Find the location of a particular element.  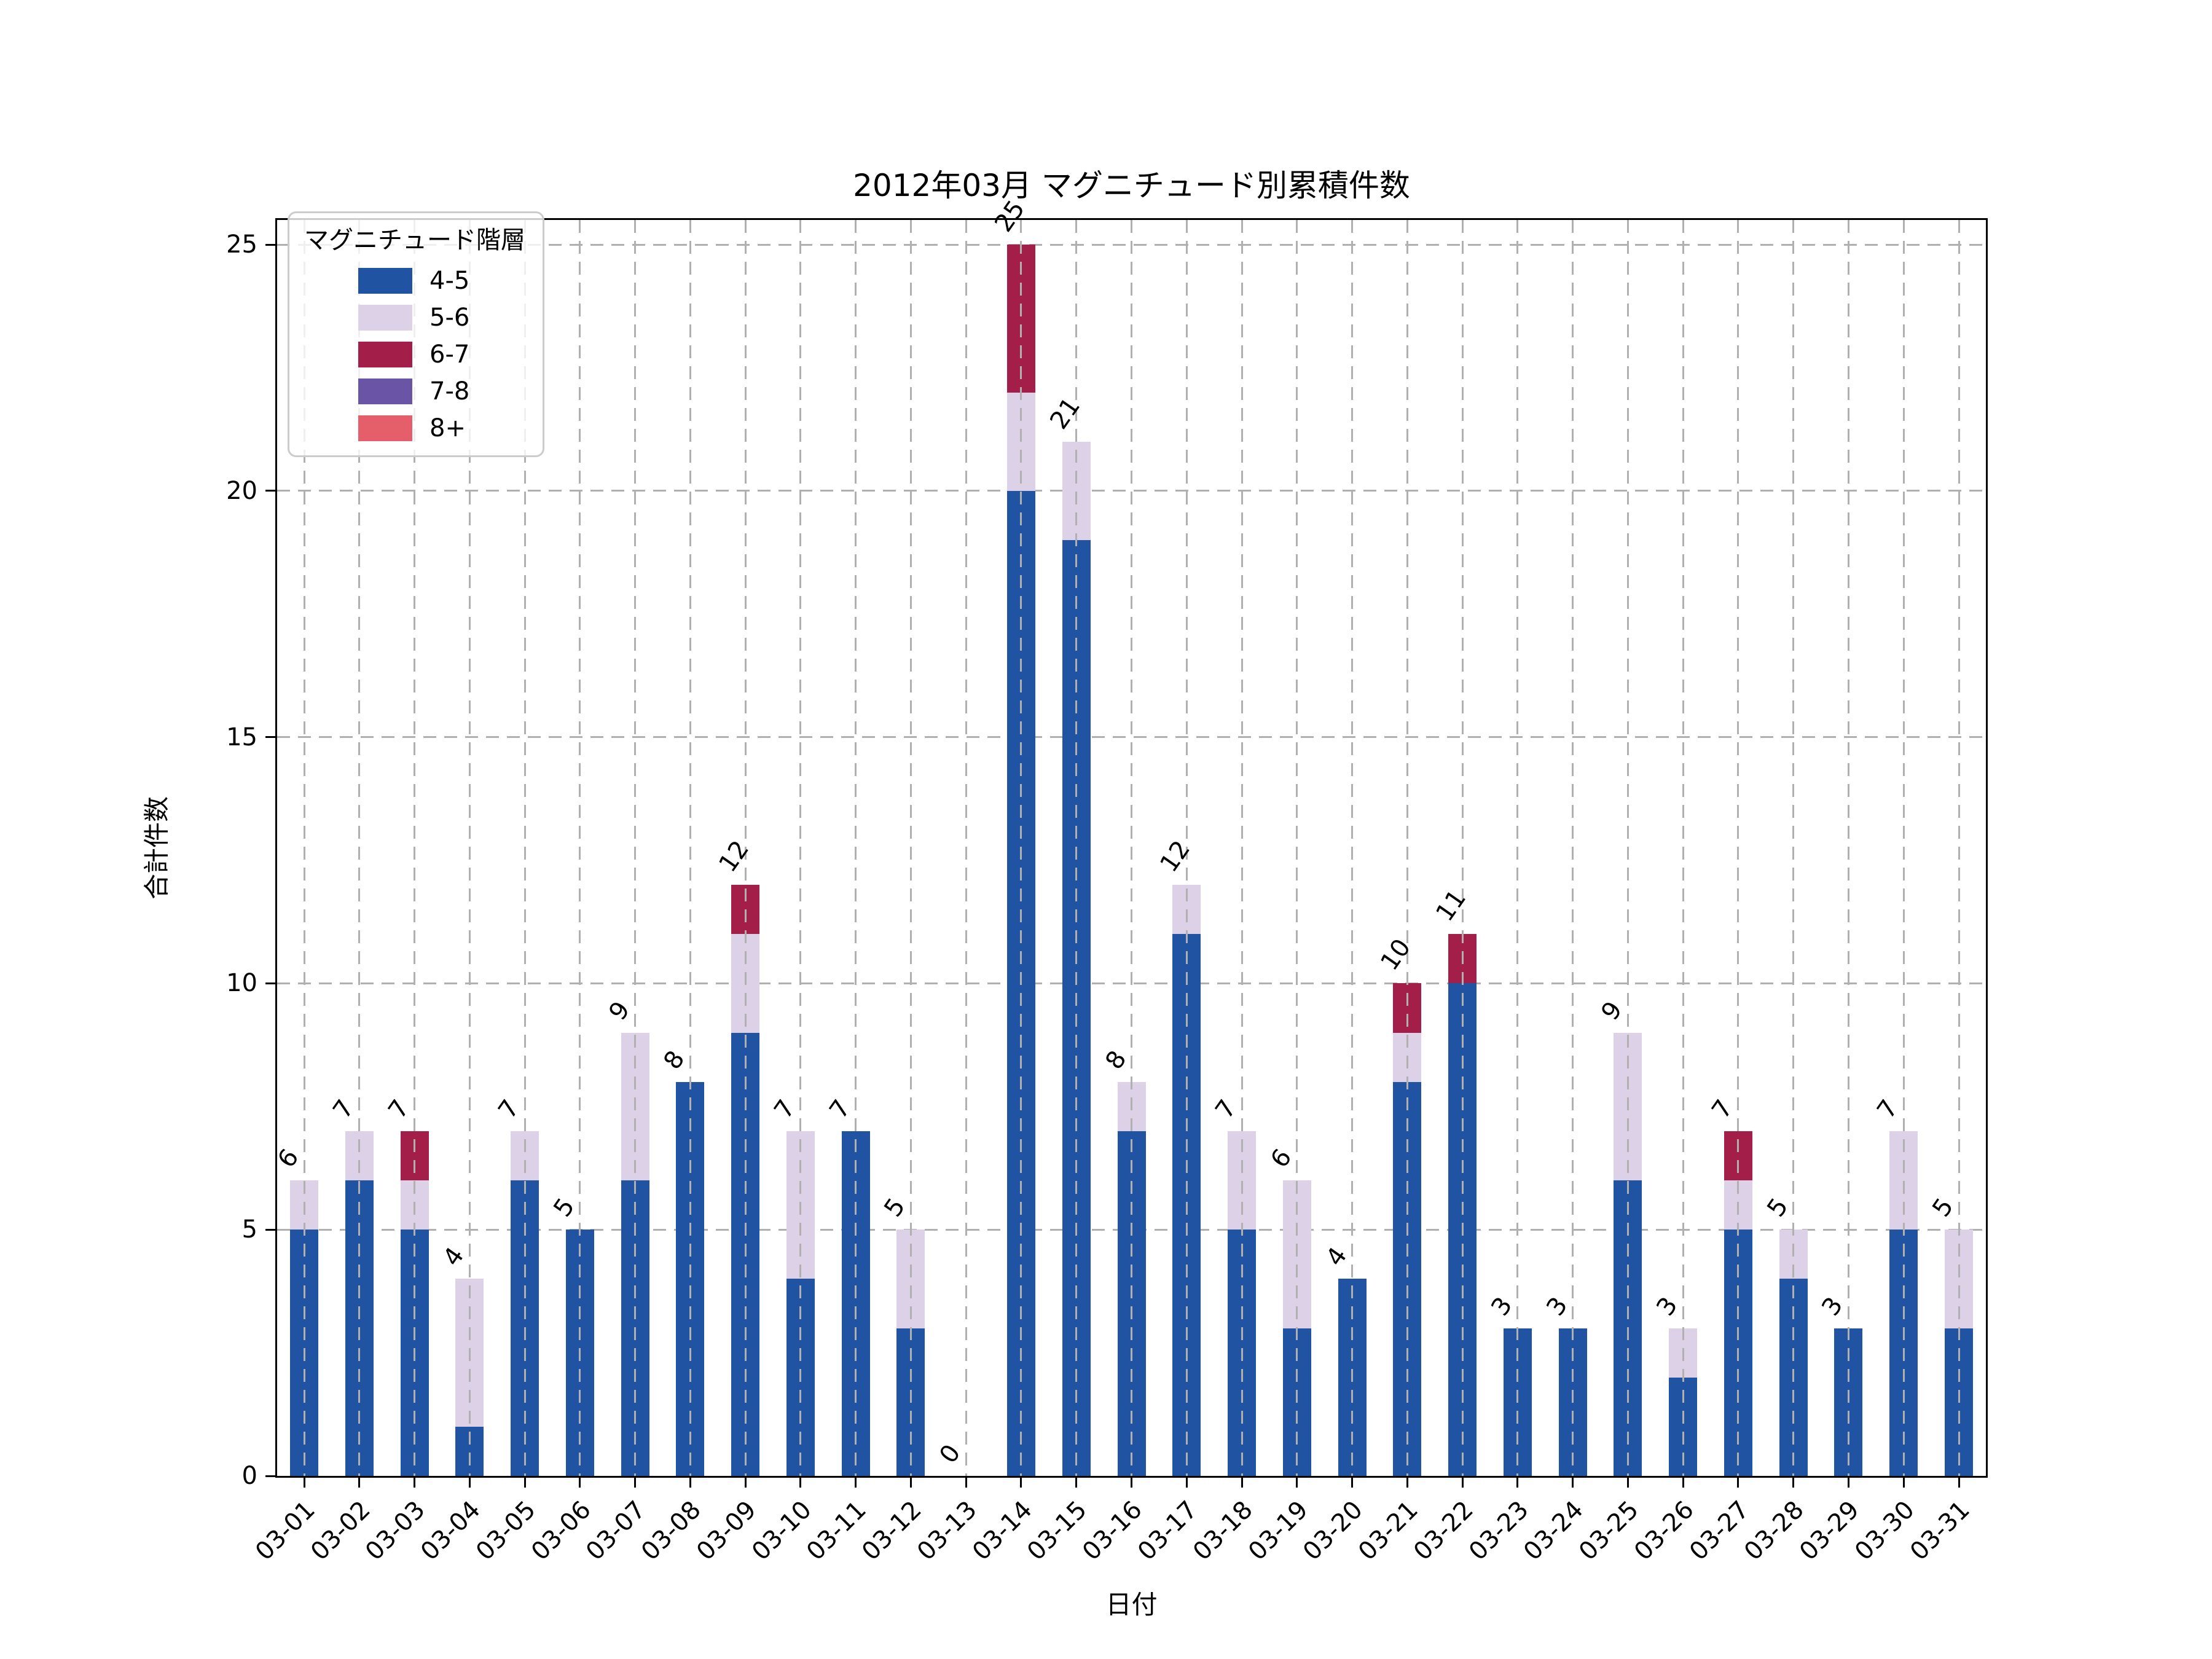

bar-total-label-03-03: 7 is located at coordinates (398, 1109).